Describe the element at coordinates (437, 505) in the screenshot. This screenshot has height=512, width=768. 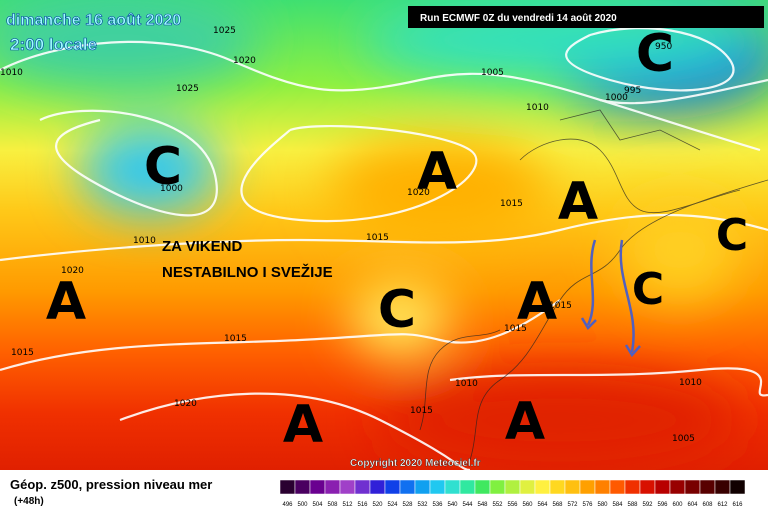
I see `colorbar-label: 536` at that location.